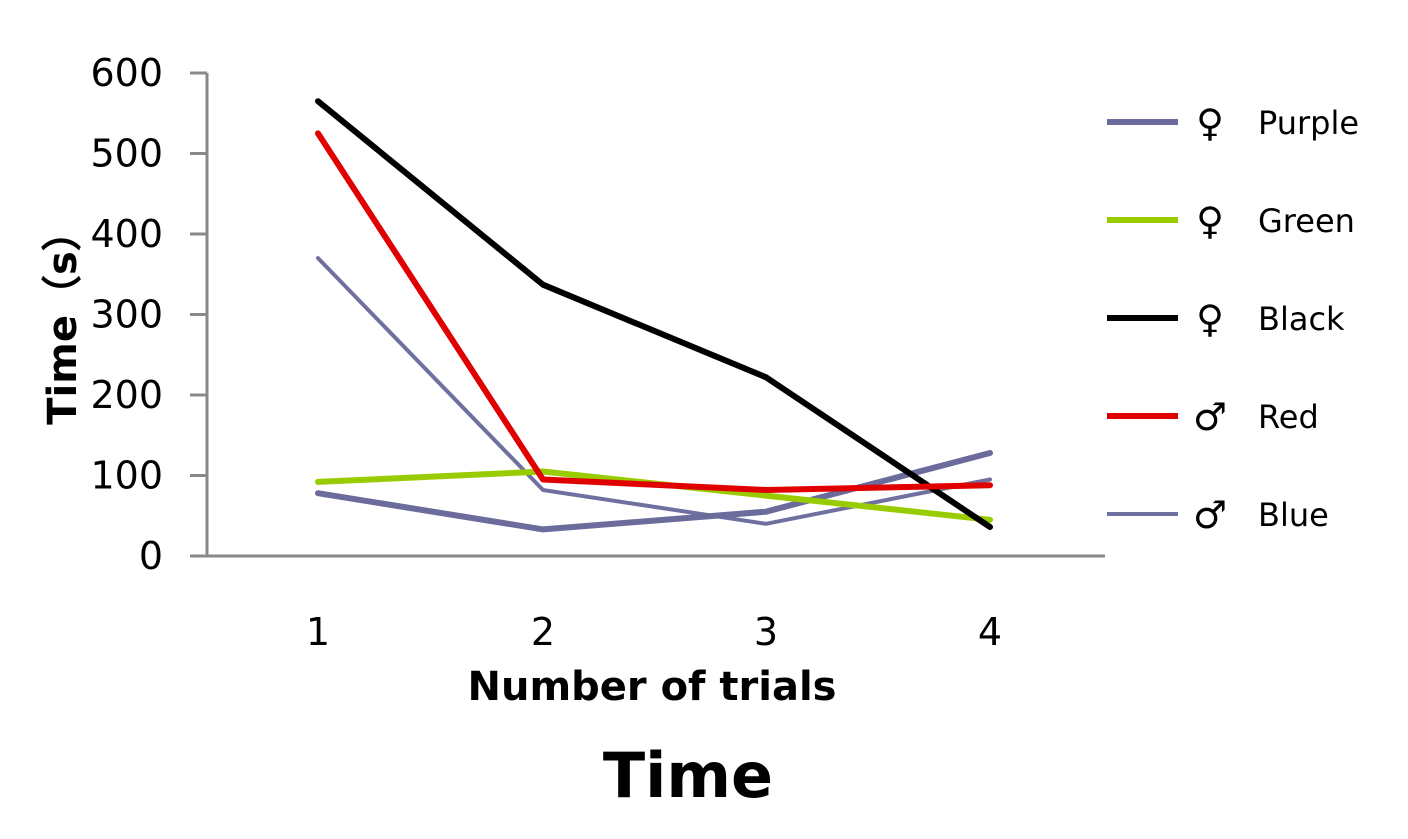 The height and width of the screenshot is (839, 1408). I want to click on legend-label: Green, so click(1306, 221).